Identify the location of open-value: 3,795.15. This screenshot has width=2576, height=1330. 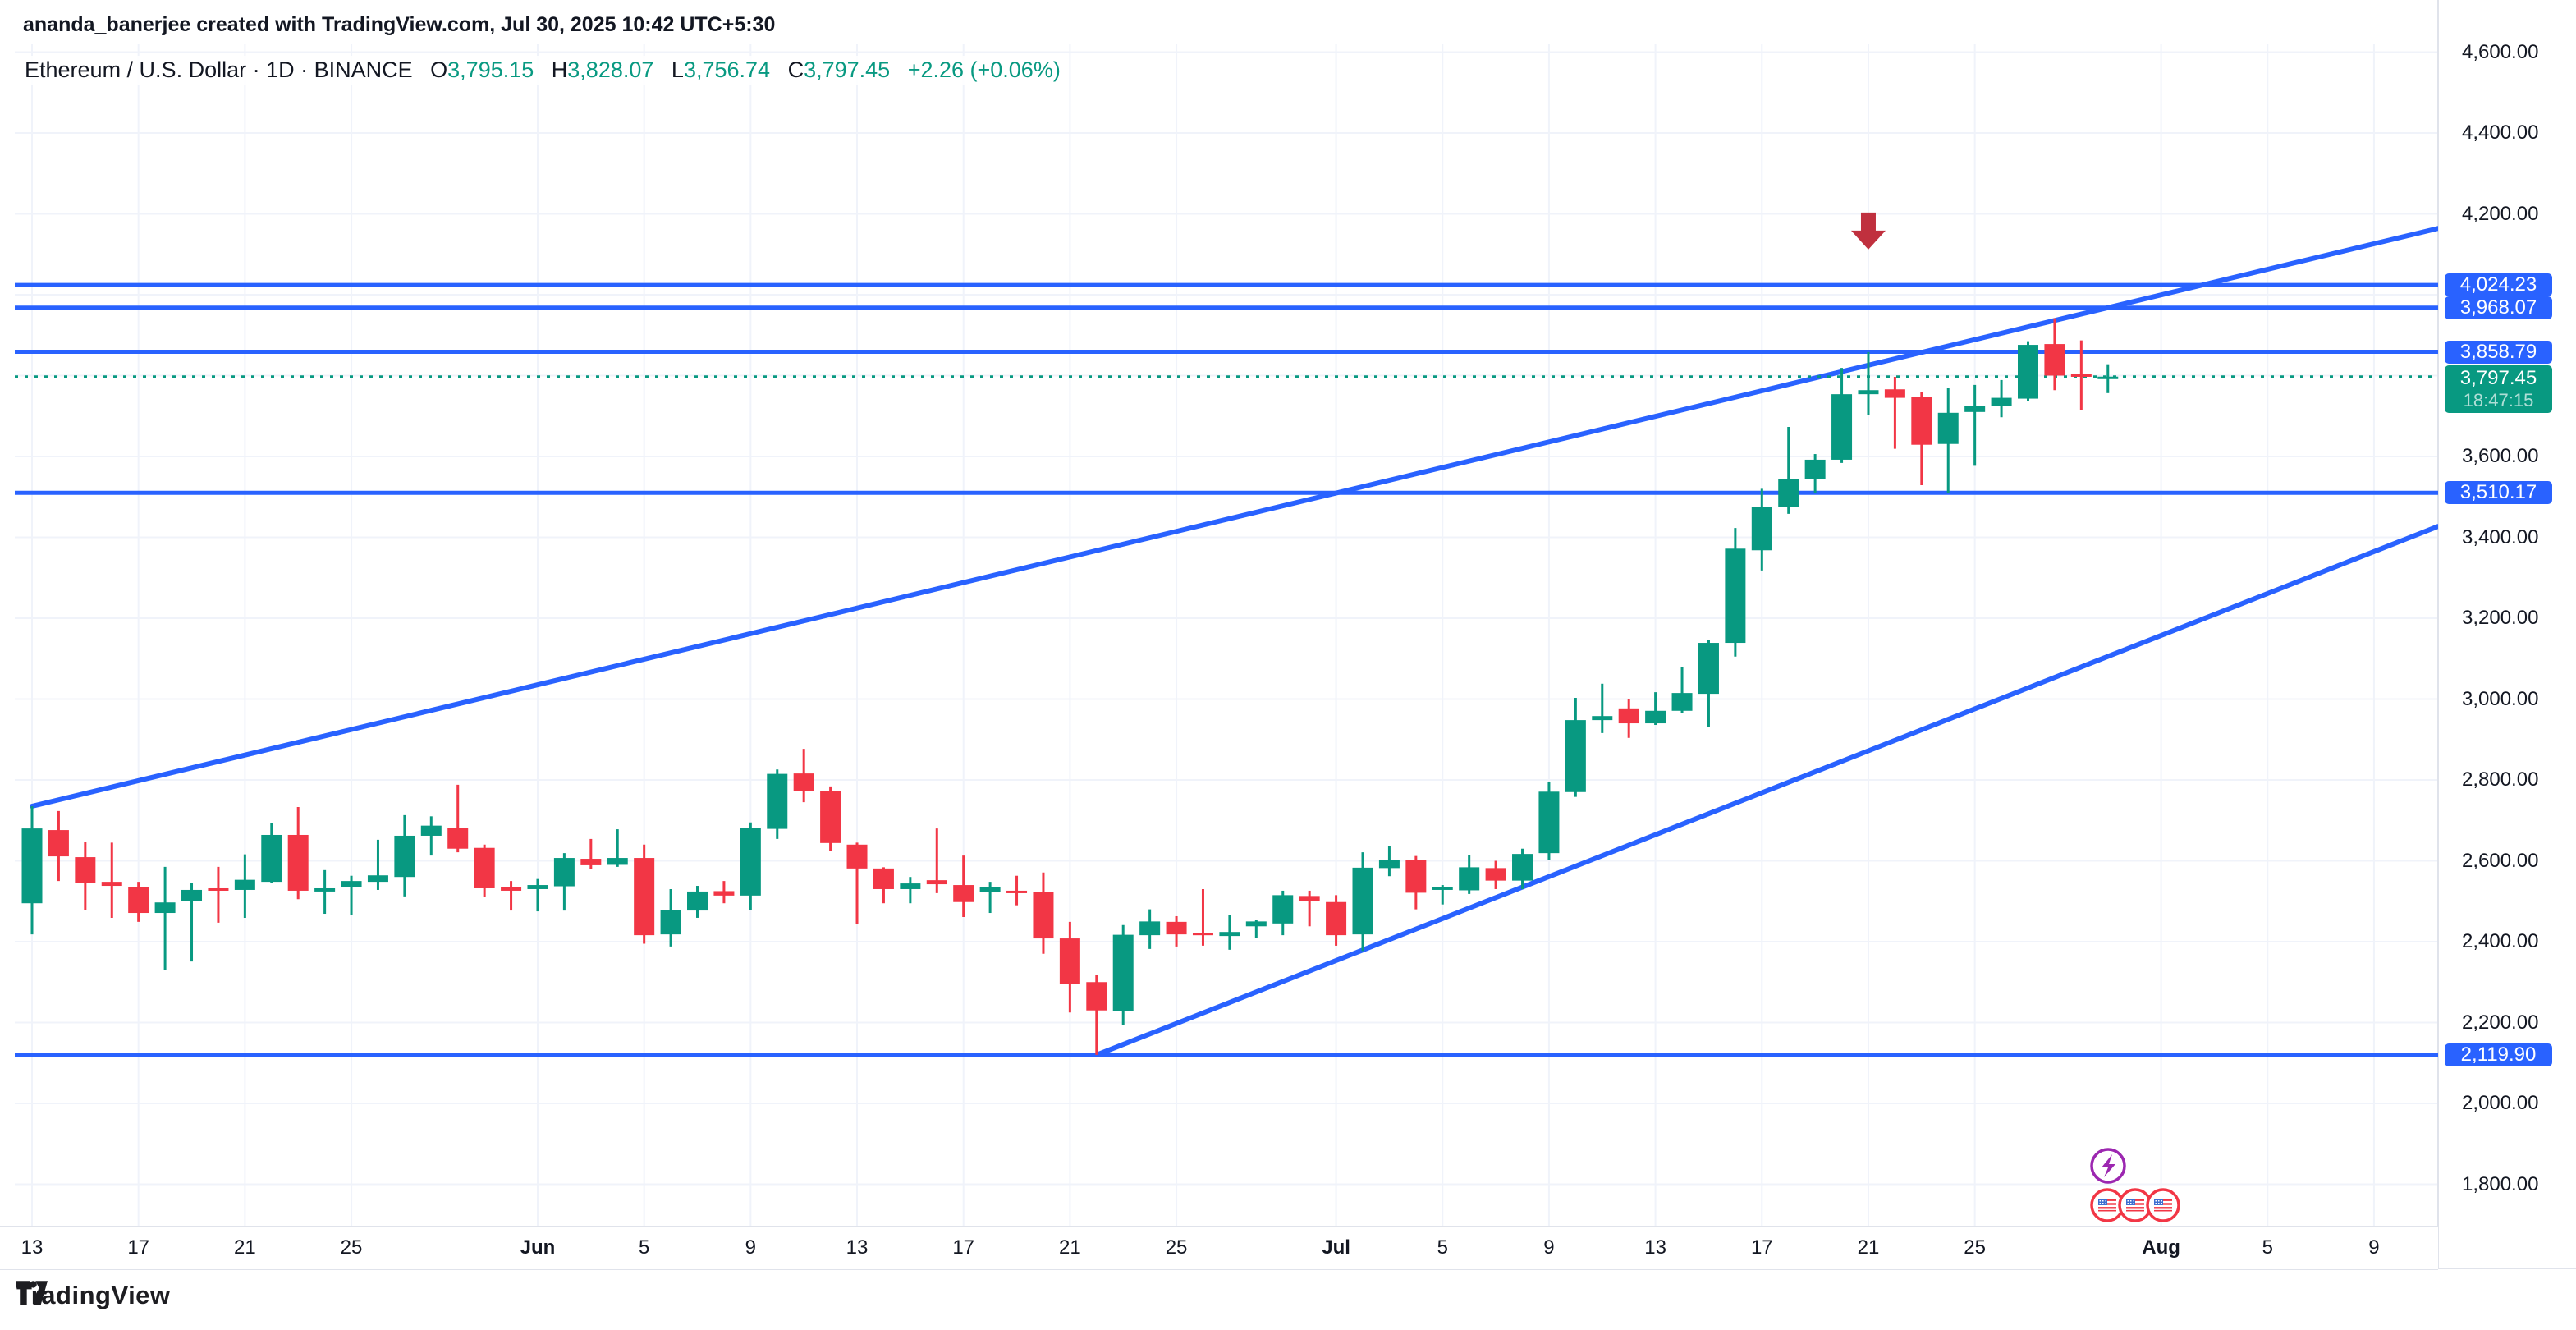
(491, 69).